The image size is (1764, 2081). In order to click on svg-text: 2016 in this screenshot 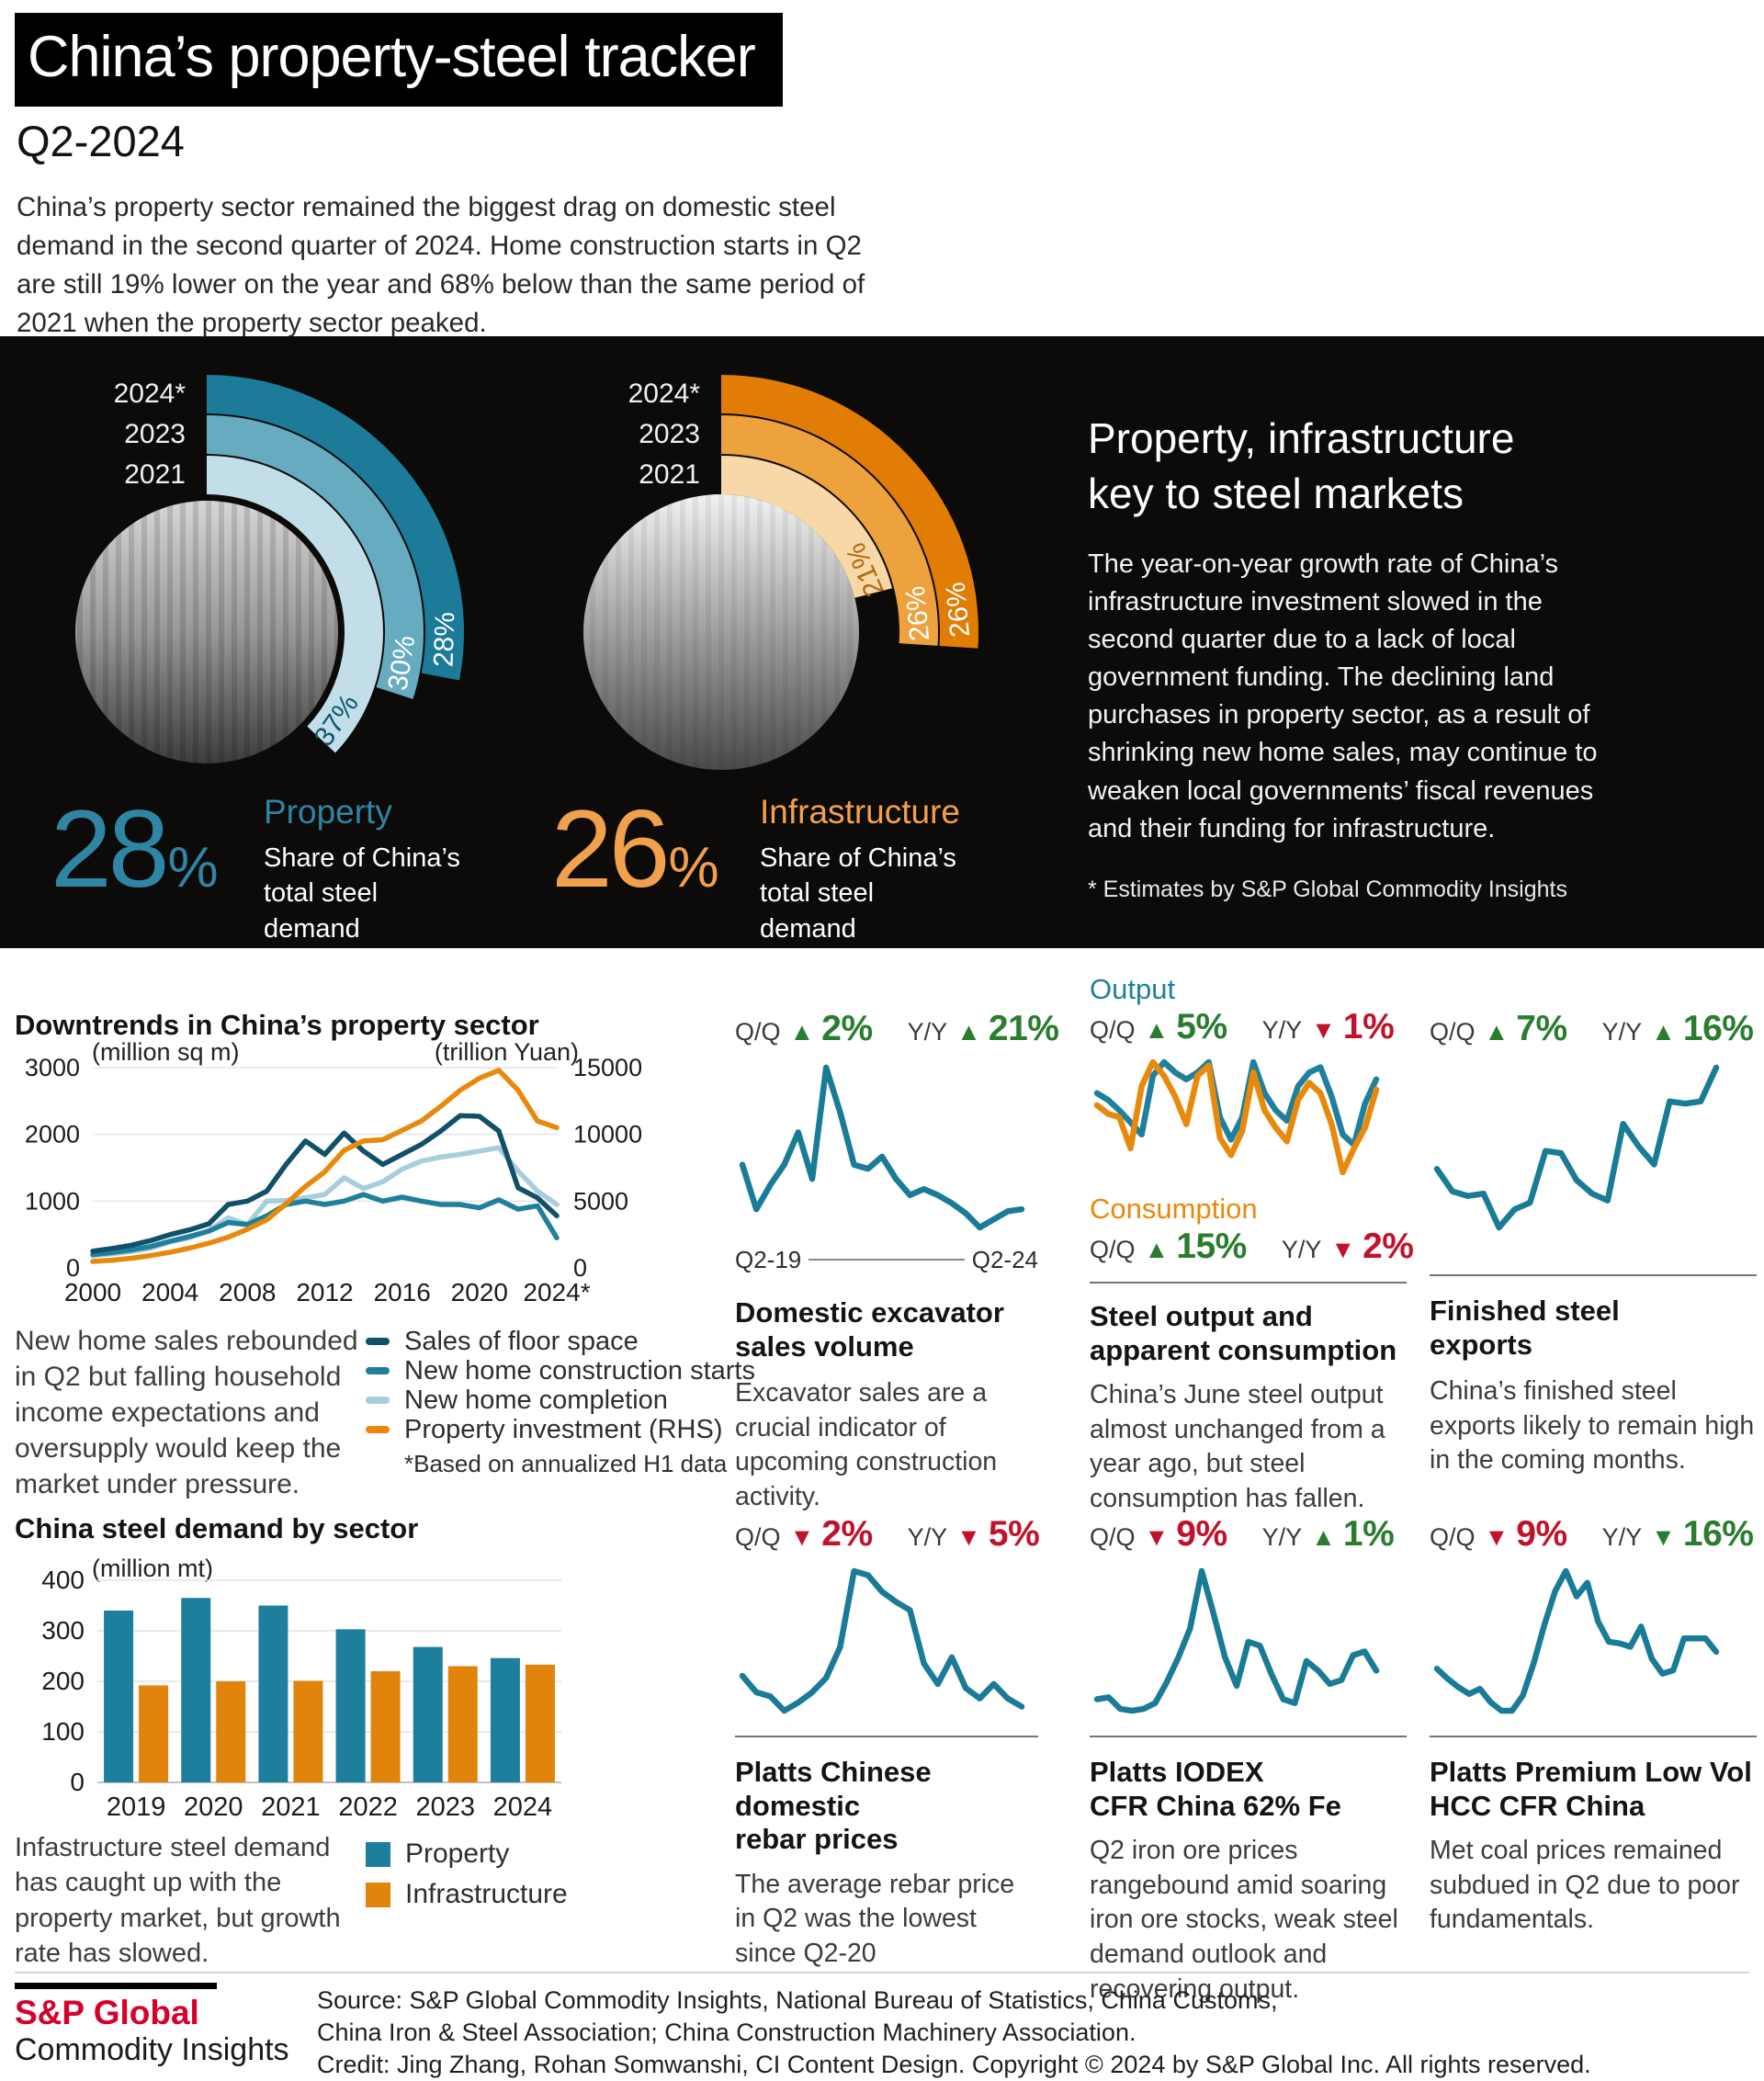, I will do `click(402, 1292)`.